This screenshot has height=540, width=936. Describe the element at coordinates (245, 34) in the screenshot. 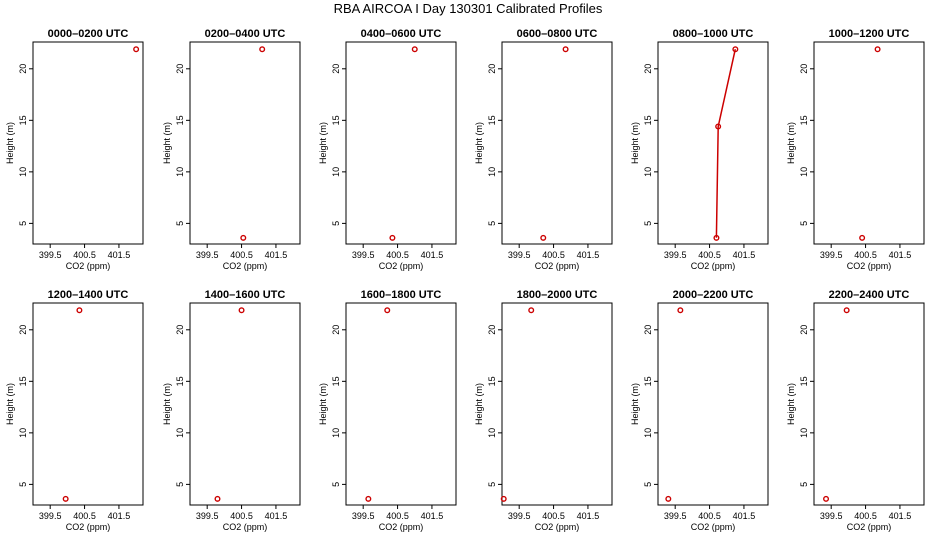

I see `panel-title: 0200–0400 UTC` at that location.